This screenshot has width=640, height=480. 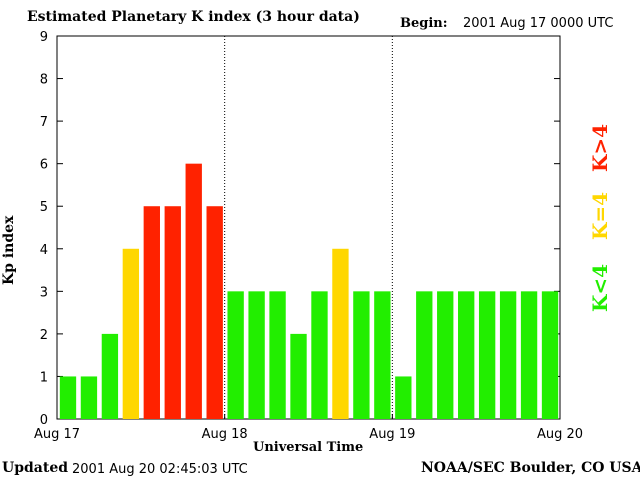 What do you see at coordinates (44, 80) in the screenshot?
I see `y-tick-label: 8` at bounding box center [44, 80].